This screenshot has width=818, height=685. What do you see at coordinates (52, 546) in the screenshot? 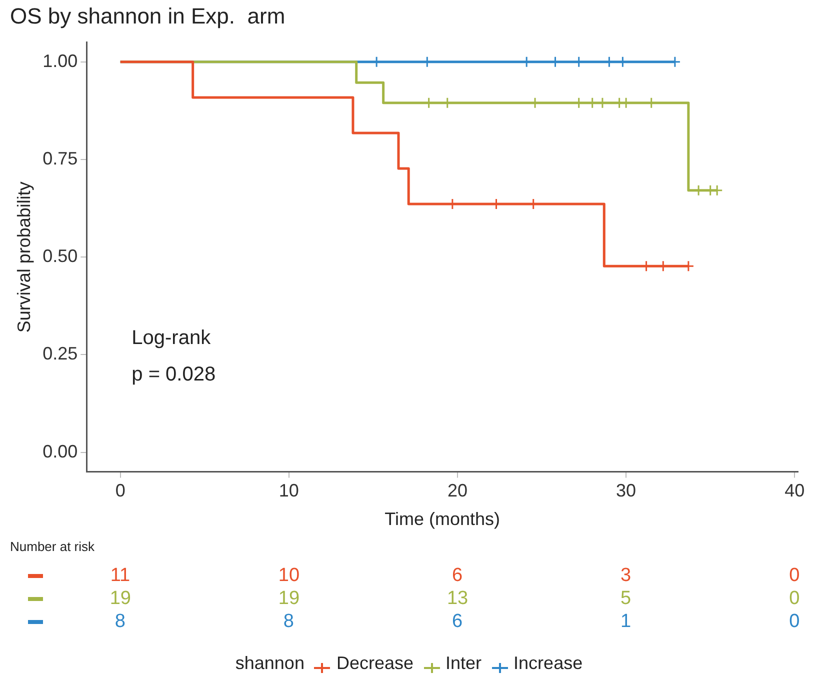
I see `text: Number at risk` at bounding box center [52, 546].